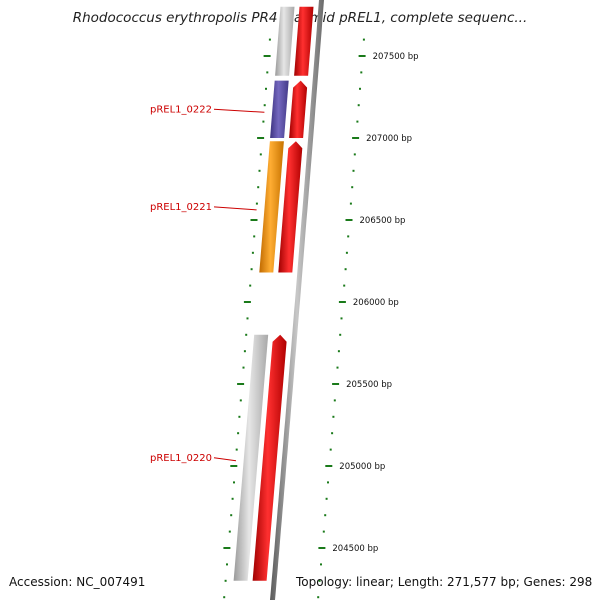 This screenshot has width=600, height=600. I want to click on bp-scale-label: 204500 bp, so click(355, 549).